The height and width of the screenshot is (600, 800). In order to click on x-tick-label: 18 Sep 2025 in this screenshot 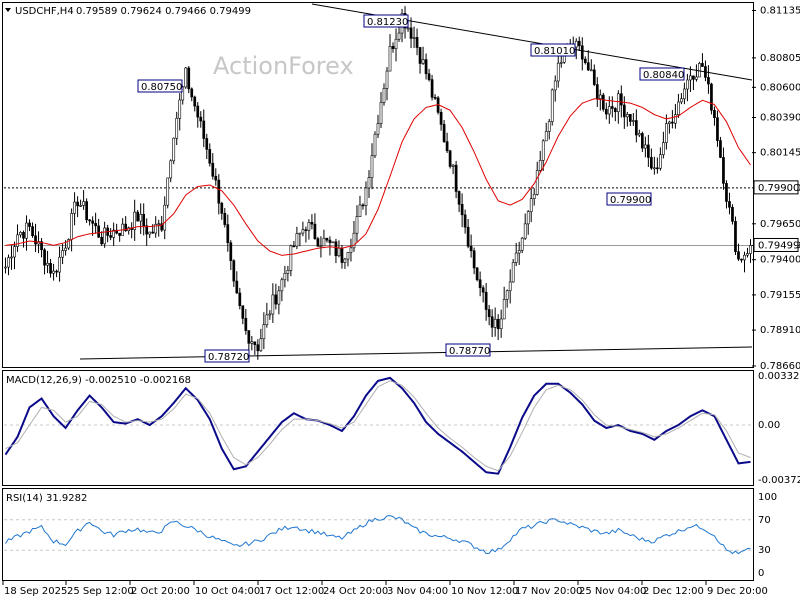, I will do `click(35, 591)`.